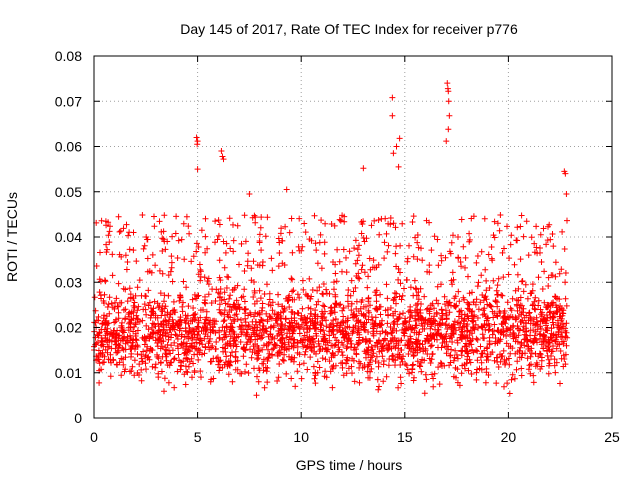  I want to click on y-tick-label: 0.06, so click(68, 147).